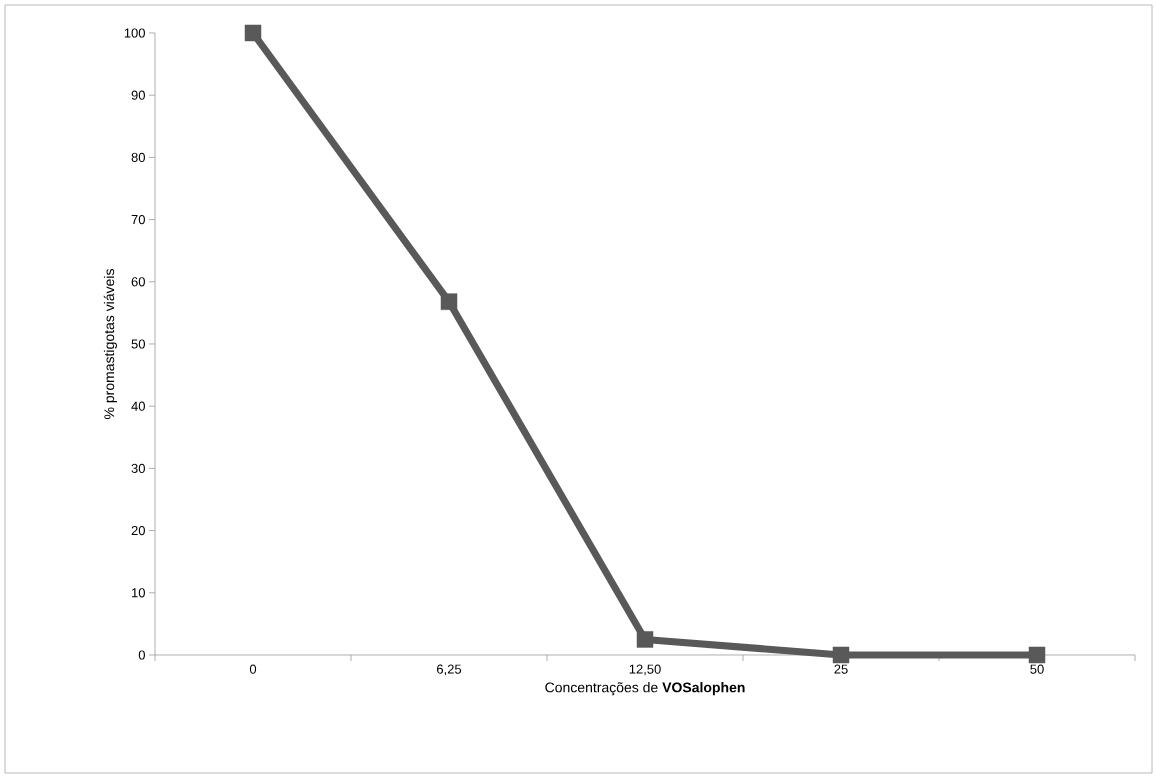  I want to click on x-tick-label: 6,25, so click(449, 670).